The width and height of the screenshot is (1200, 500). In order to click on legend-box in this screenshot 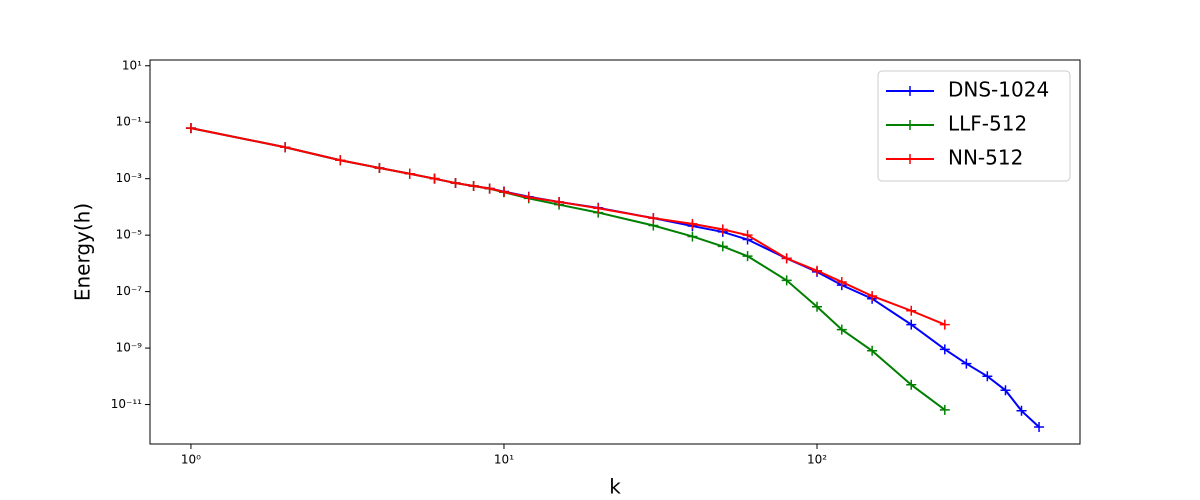, I will do `click(974, 126)`.